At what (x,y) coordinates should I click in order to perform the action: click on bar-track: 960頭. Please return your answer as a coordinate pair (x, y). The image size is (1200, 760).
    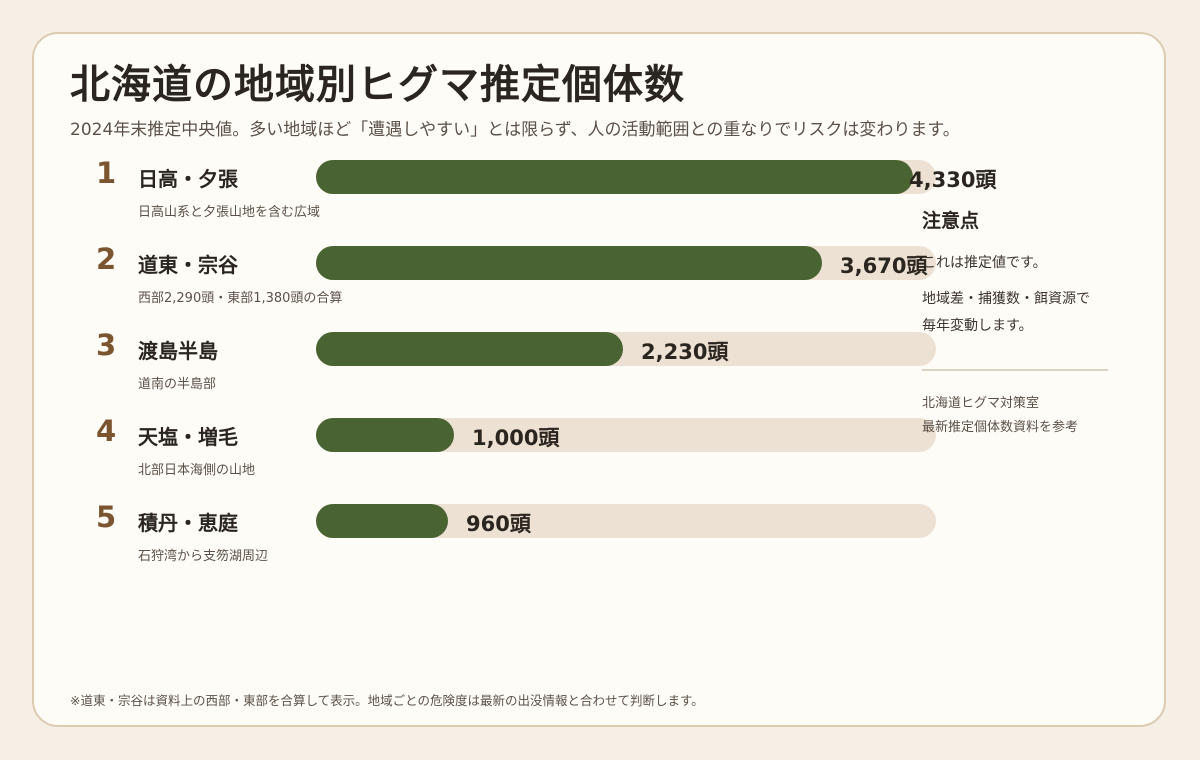
    Looking at the image, I should click on (626, 521).